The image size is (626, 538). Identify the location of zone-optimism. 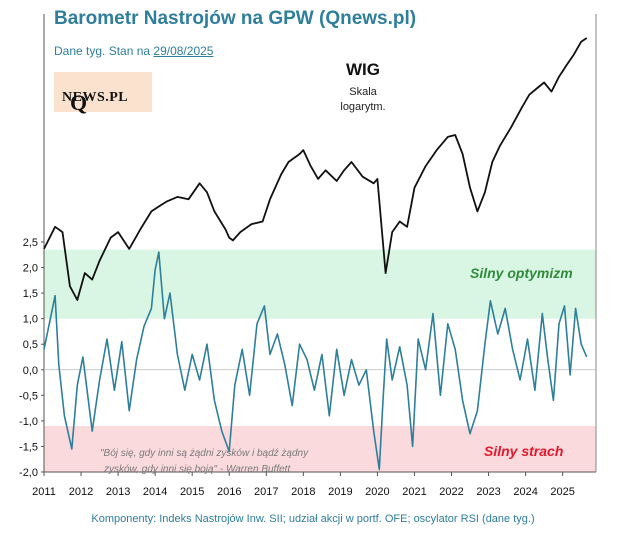
(320, 284).